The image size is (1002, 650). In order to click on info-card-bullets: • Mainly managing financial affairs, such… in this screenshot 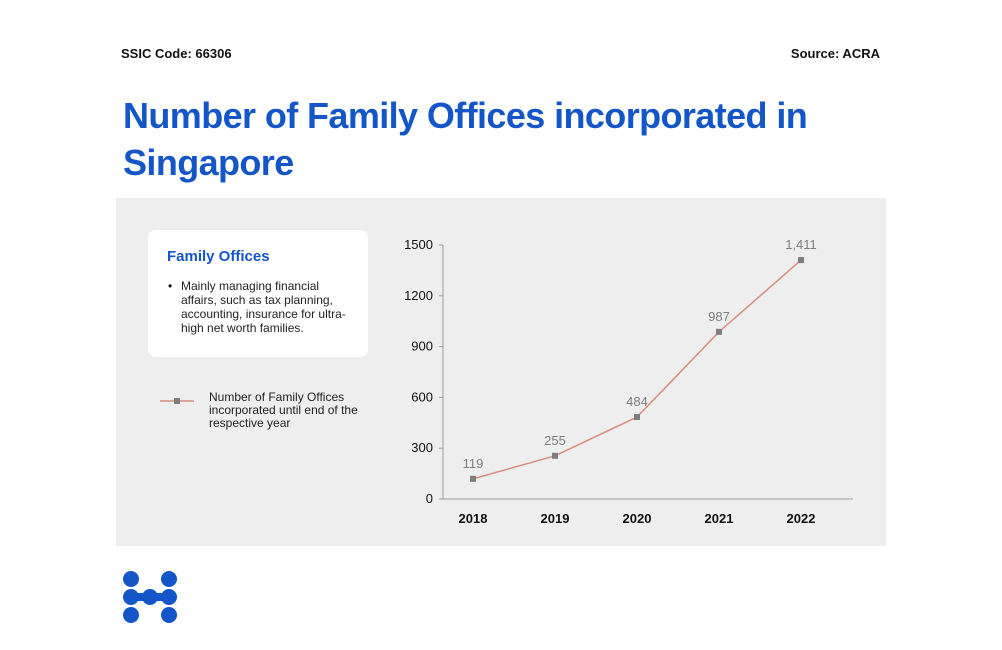, I will do `click(262, 307)`.